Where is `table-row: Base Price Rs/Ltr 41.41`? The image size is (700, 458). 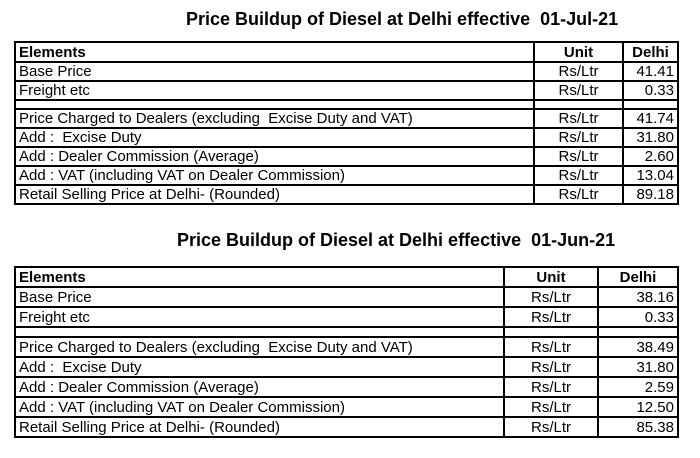 table-row: Base Price Rs/Ltr 41.41 is located at coordinates (346, 71).